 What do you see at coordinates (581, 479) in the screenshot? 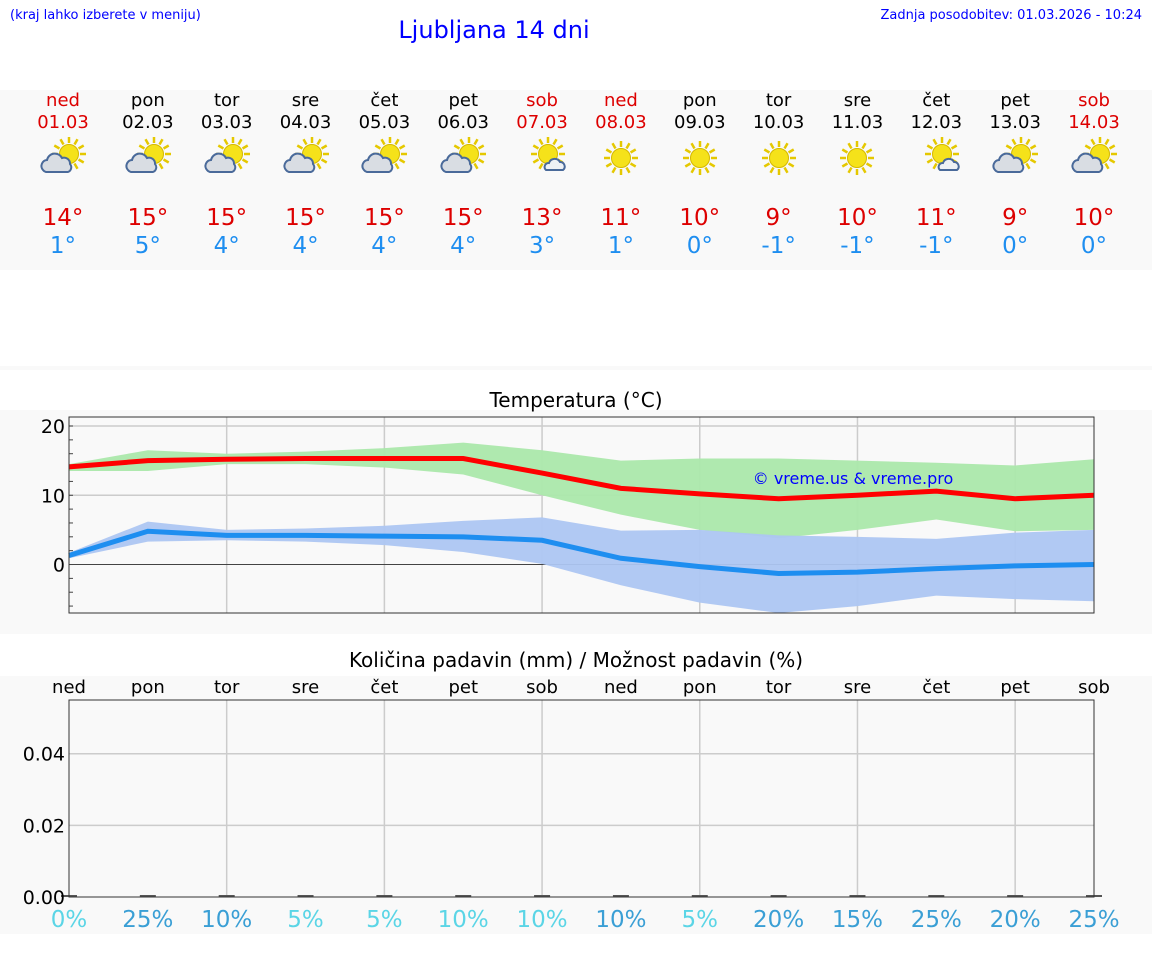
I see `temperature-line` at bounding box center [581, 479].